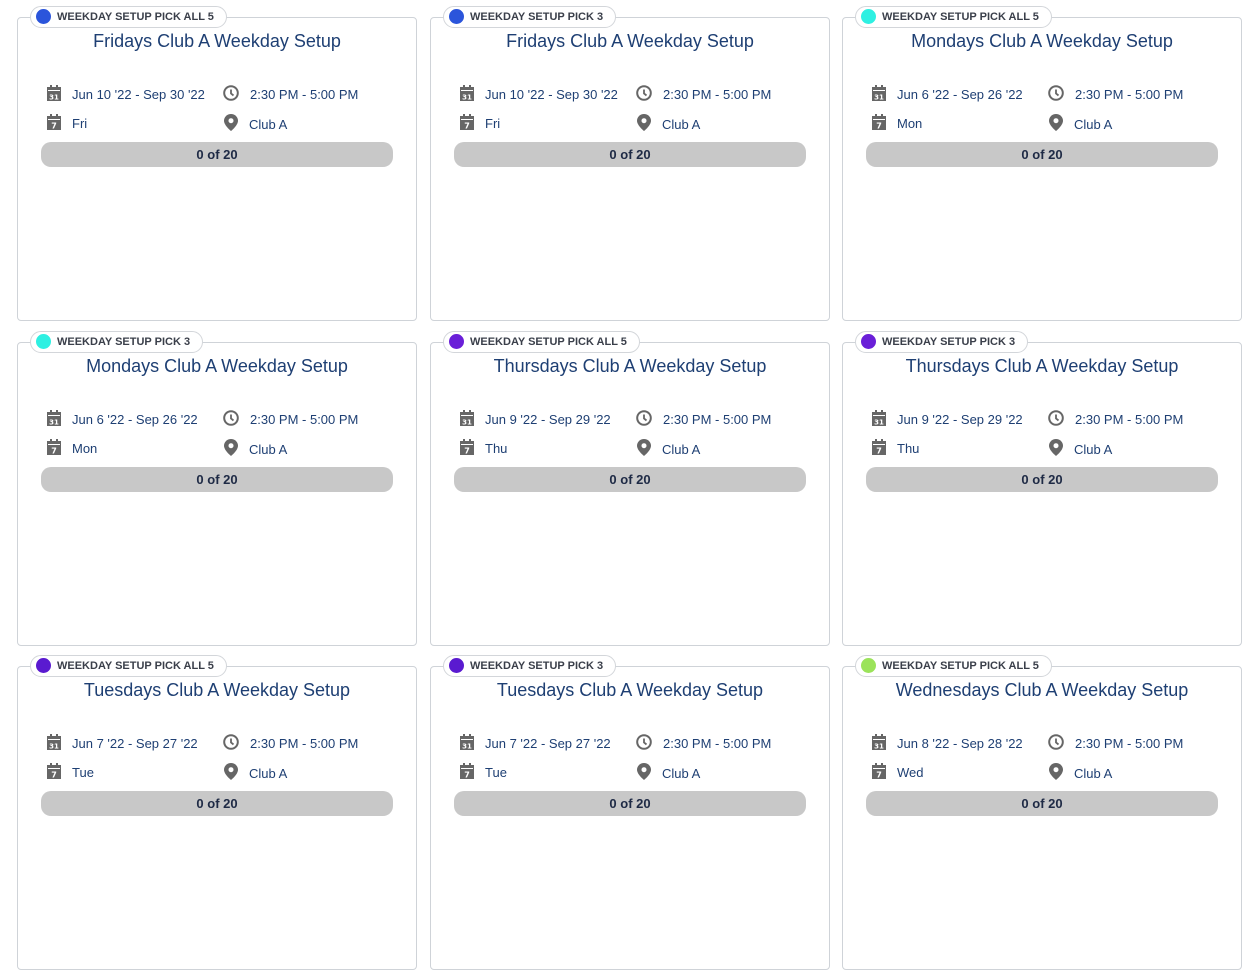 This screenshot has width=1249, height=970. Describe the element at coordinates (1042, 690) in the screenshot. I see `event-title: Wednesdays Club A Weekday Setup` at that location.